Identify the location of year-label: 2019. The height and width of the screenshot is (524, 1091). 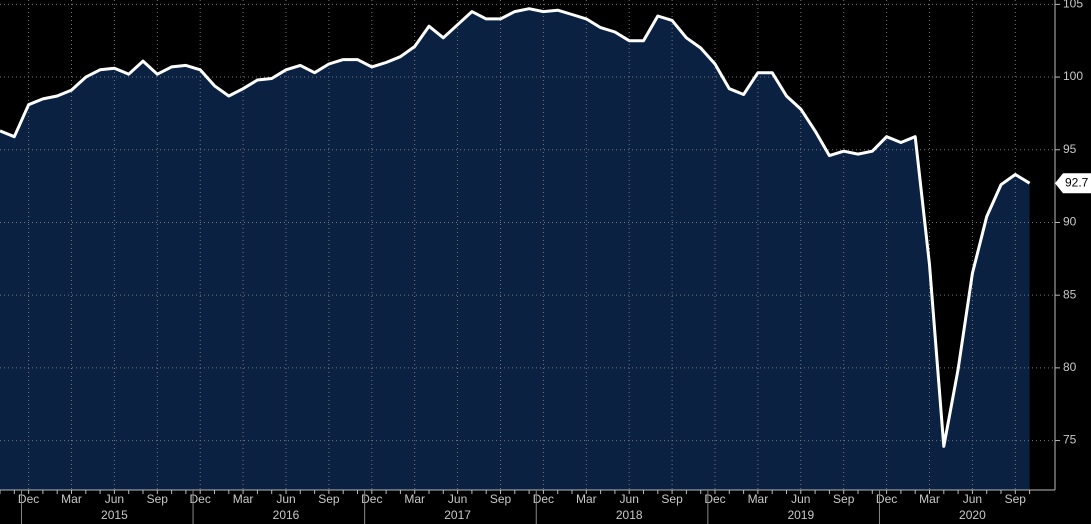
(800, 515).